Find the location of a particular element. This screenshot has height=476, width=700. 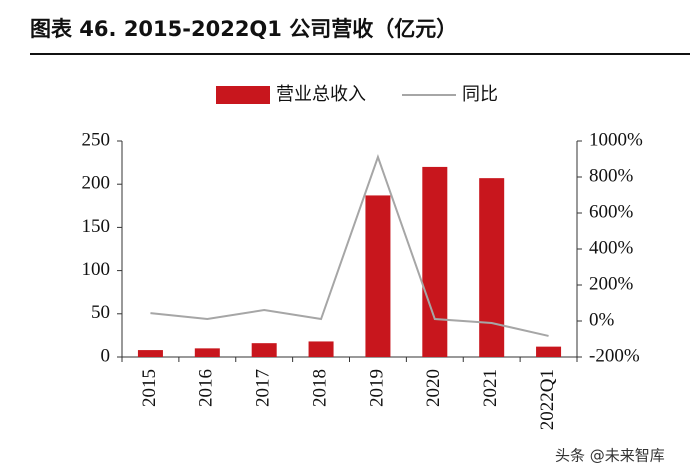

y-tick-label: 200 is located at coordinates (96, 183).